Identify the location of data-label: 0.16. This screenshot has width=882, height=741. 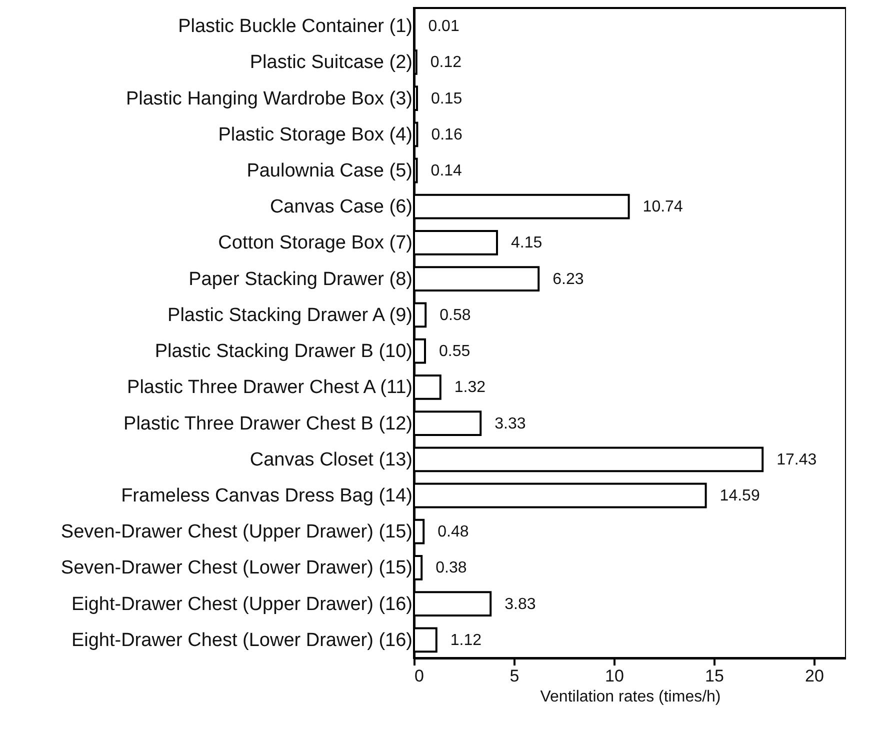
(446, 135).